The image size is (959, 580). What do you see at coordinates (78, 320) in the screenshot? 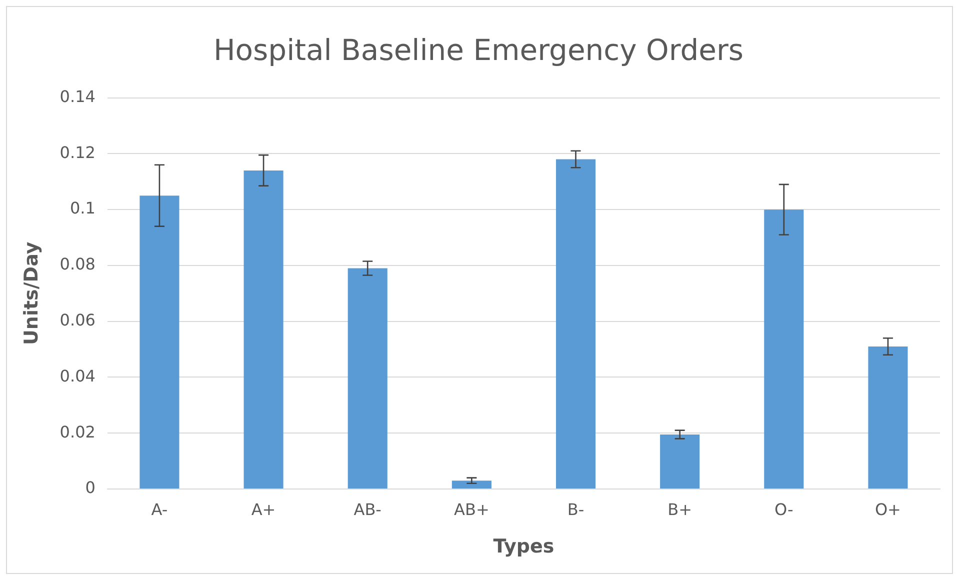
I see `y-tick-label: 0.06` at bounding box center [78, 320].